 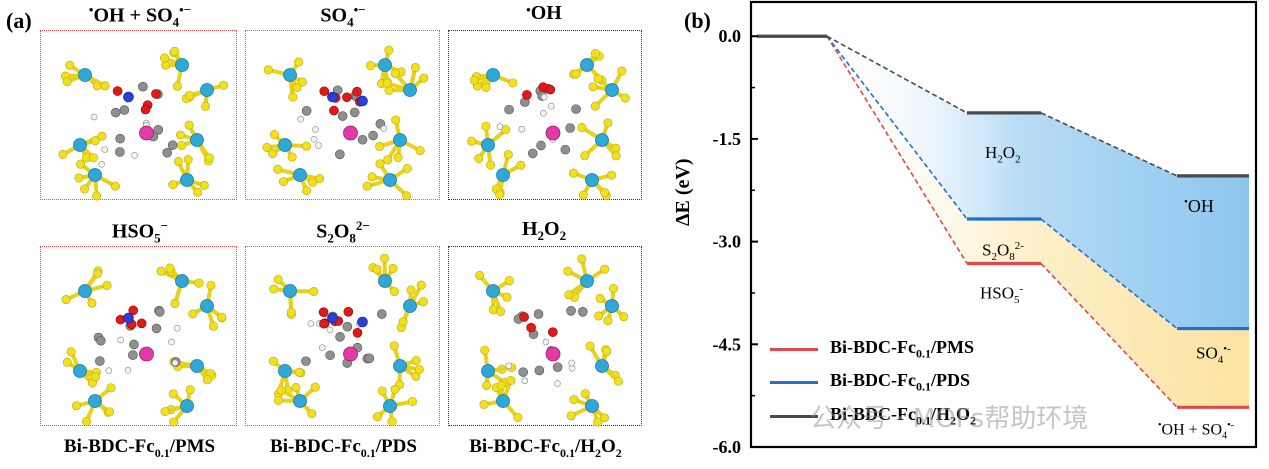 I want to click on y-tick-label-4: -6.0, so click(x=727, y=447).